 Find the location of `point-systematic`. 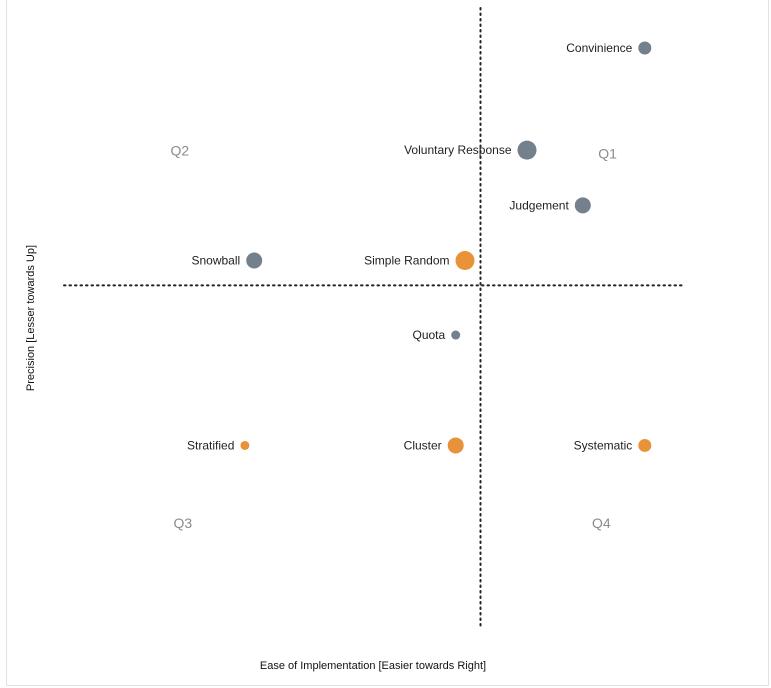

point-systematic is located at coordinates (645, 445).